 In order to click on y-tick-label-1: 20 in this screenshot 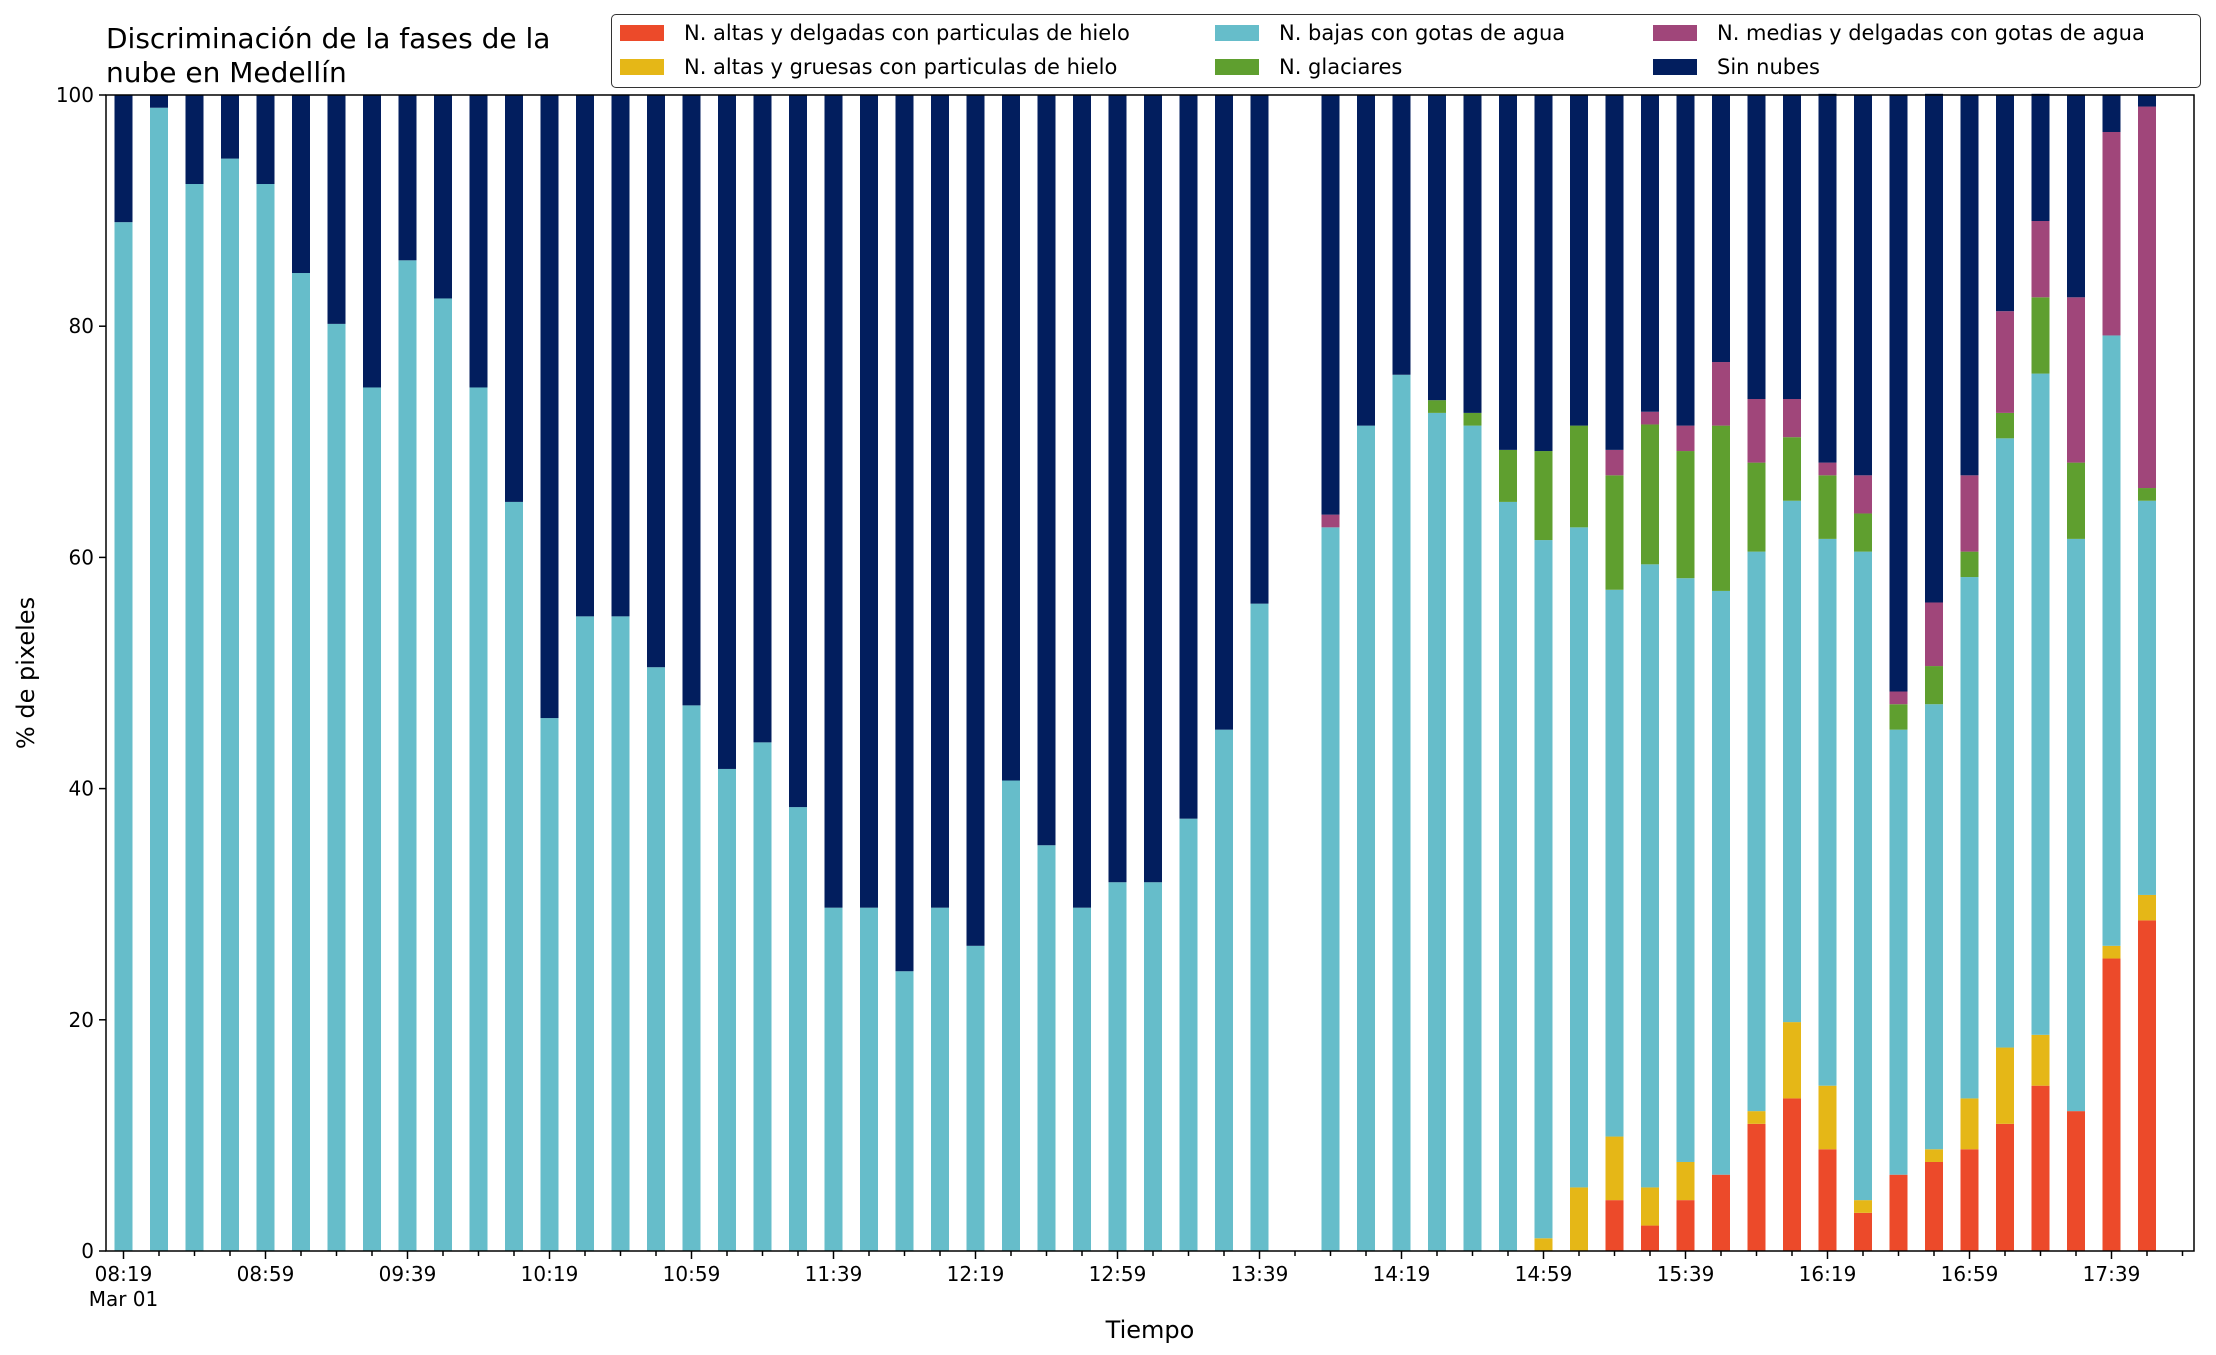, I will do `click(81, 1020)`.